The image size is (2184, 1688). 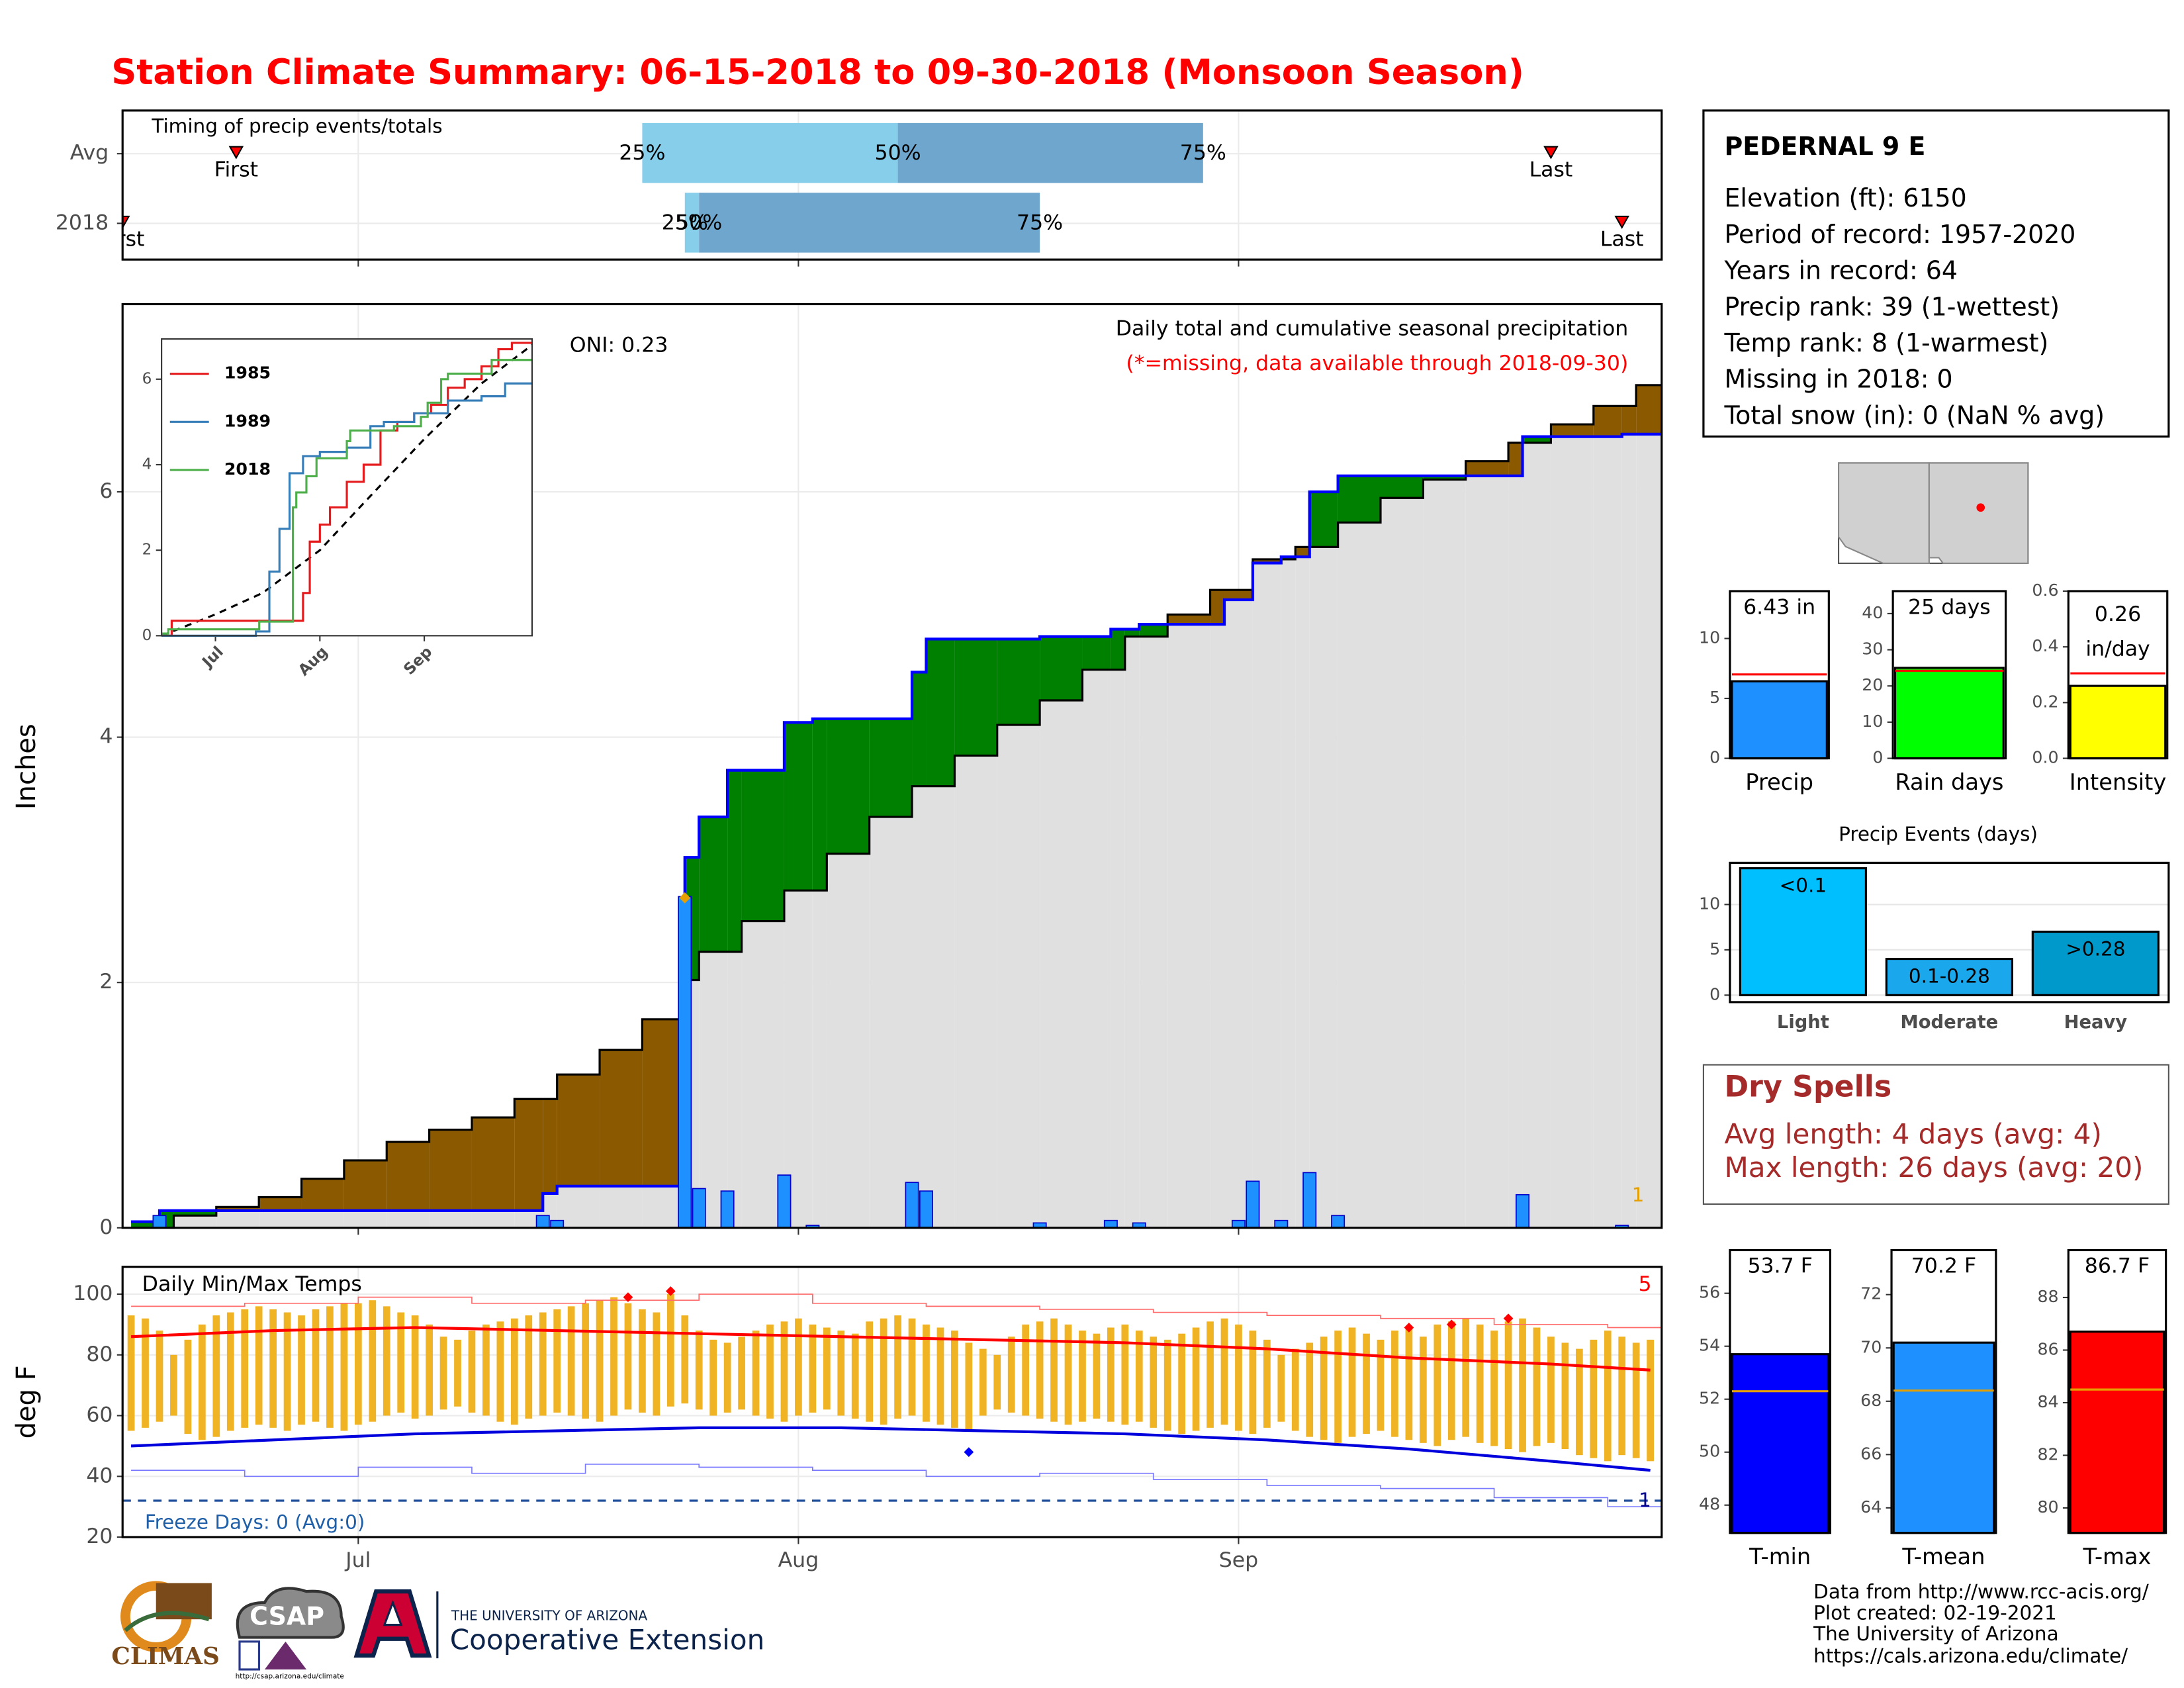 I want to click on y-tick-label: 20, so click(x=100, y=1536).